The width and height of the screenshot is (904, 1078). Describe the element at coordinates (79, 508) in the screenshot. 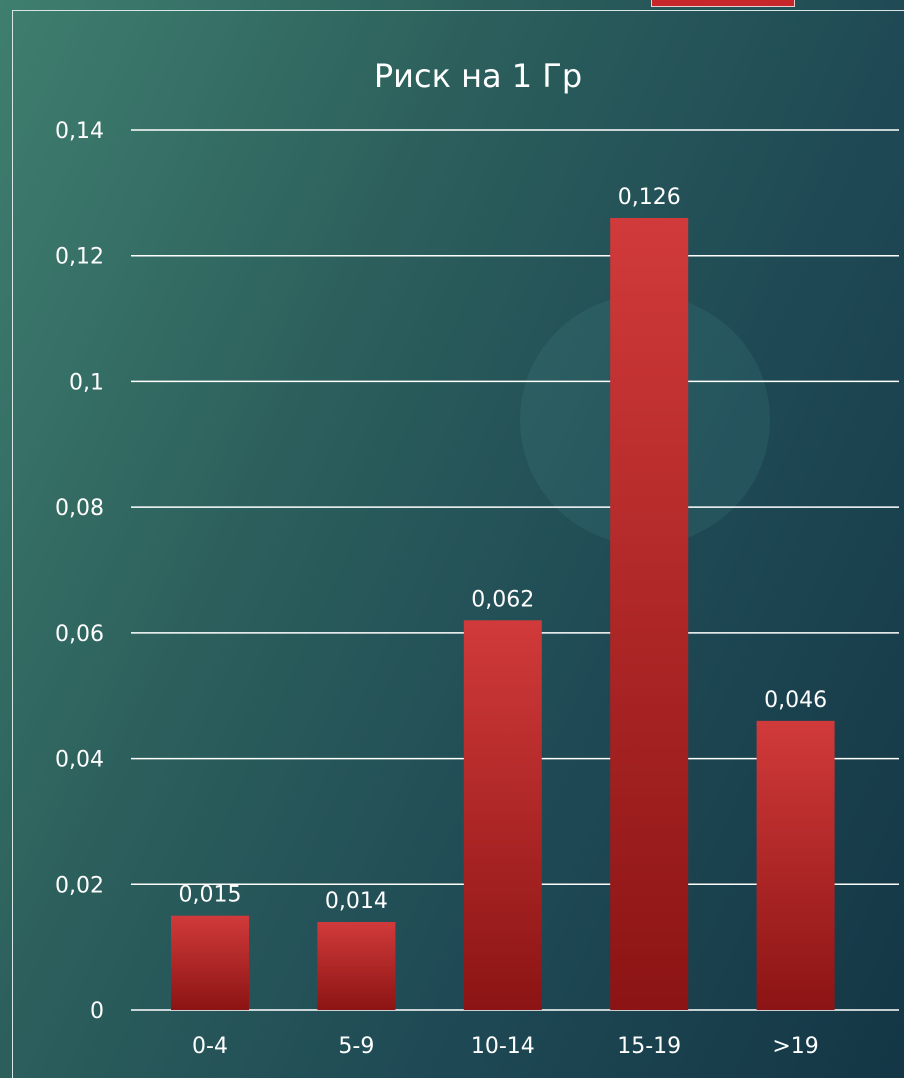

I see `y-tick-label: 0,08` at that location.